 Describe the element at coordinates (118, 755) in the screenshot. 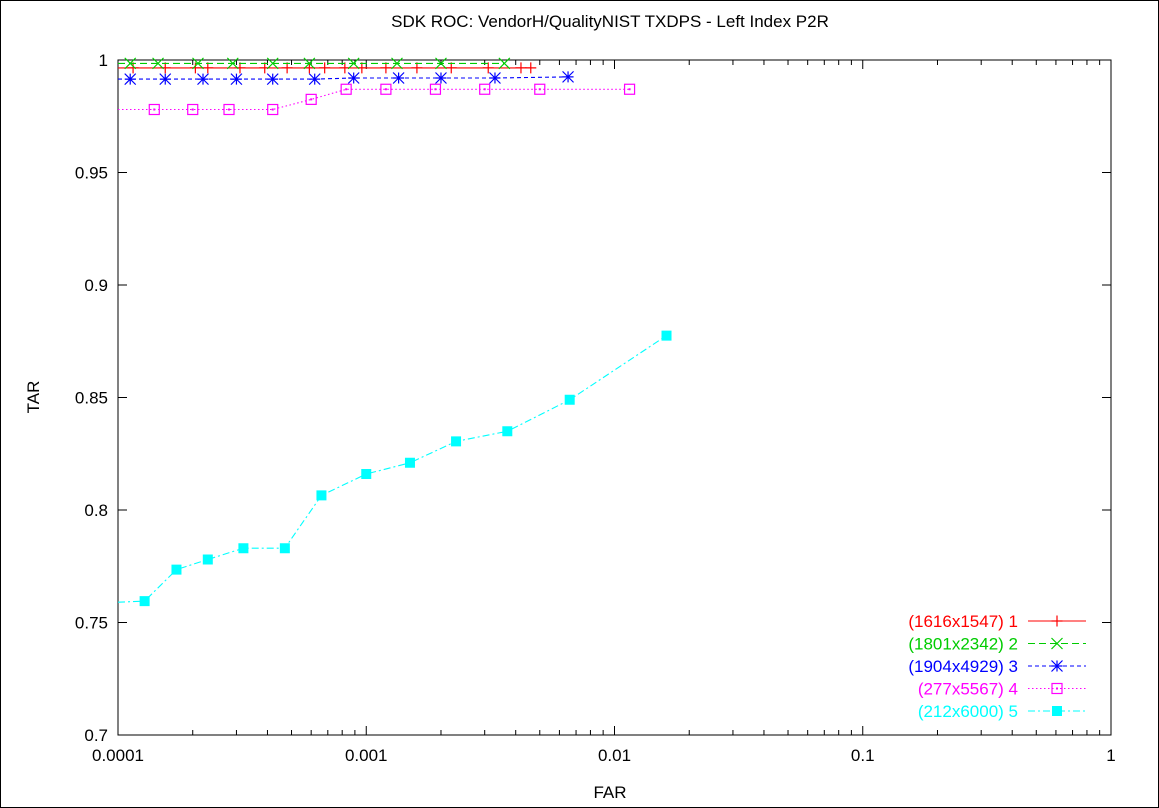

I see `x-tick-label: 0.0001` at that location.